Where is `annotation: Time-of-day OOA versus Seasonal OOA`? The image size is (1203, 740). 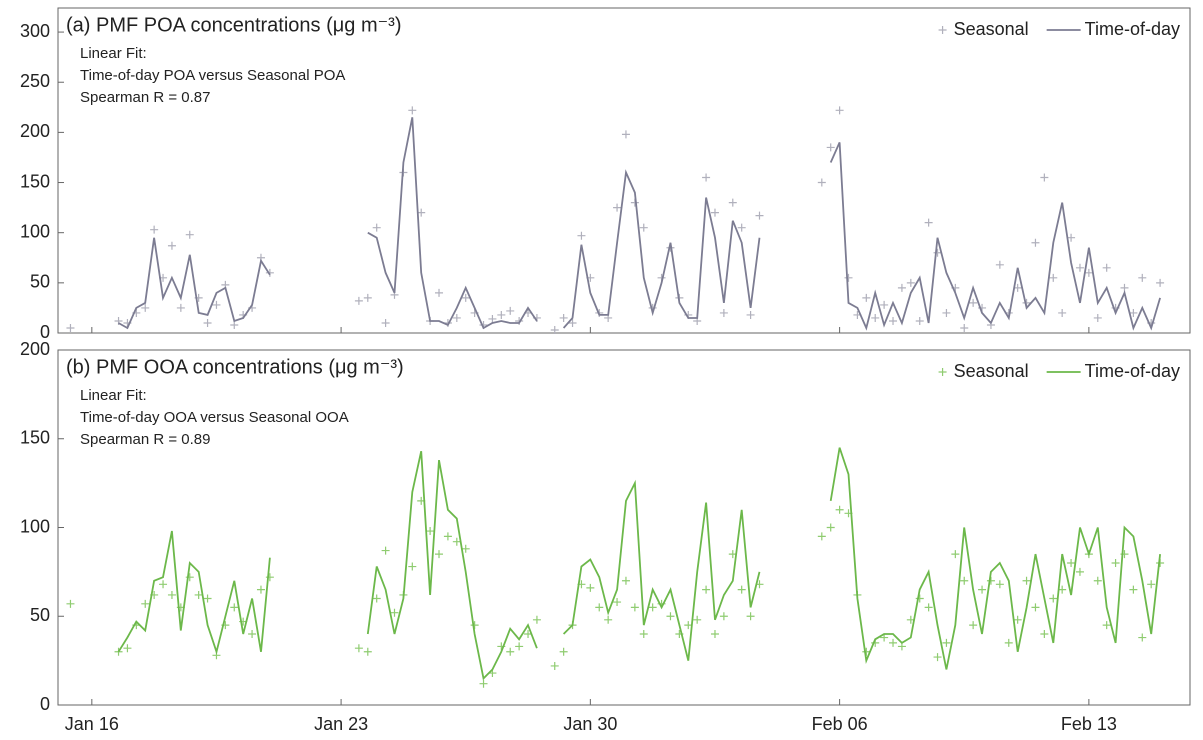 annotation: Time-of-day OOA versus Seasonal OOA is located at coordinates (214, 417).